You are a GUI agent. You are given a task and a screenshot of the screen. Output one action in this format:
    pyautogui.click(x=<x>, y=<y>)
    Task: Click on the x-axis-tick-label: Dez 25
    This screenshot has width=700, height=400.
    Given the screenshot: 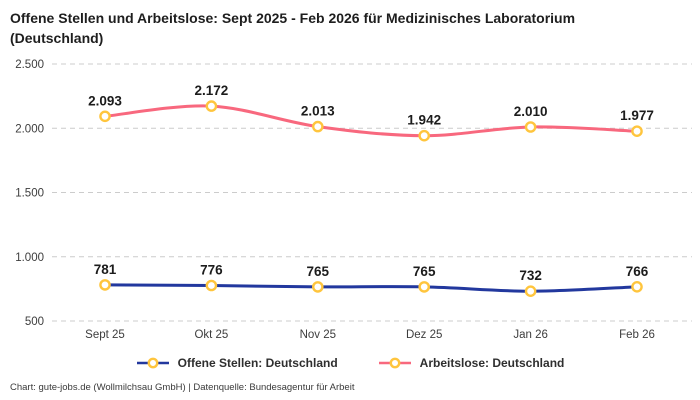 What is the action you would take?
    pyautogui.click(x=424, y=335)
    